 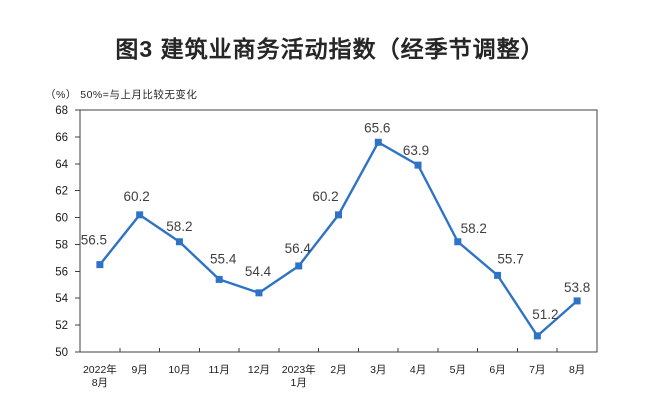 I want to click on y-axis-label: 62, so click(x=61, y=192).